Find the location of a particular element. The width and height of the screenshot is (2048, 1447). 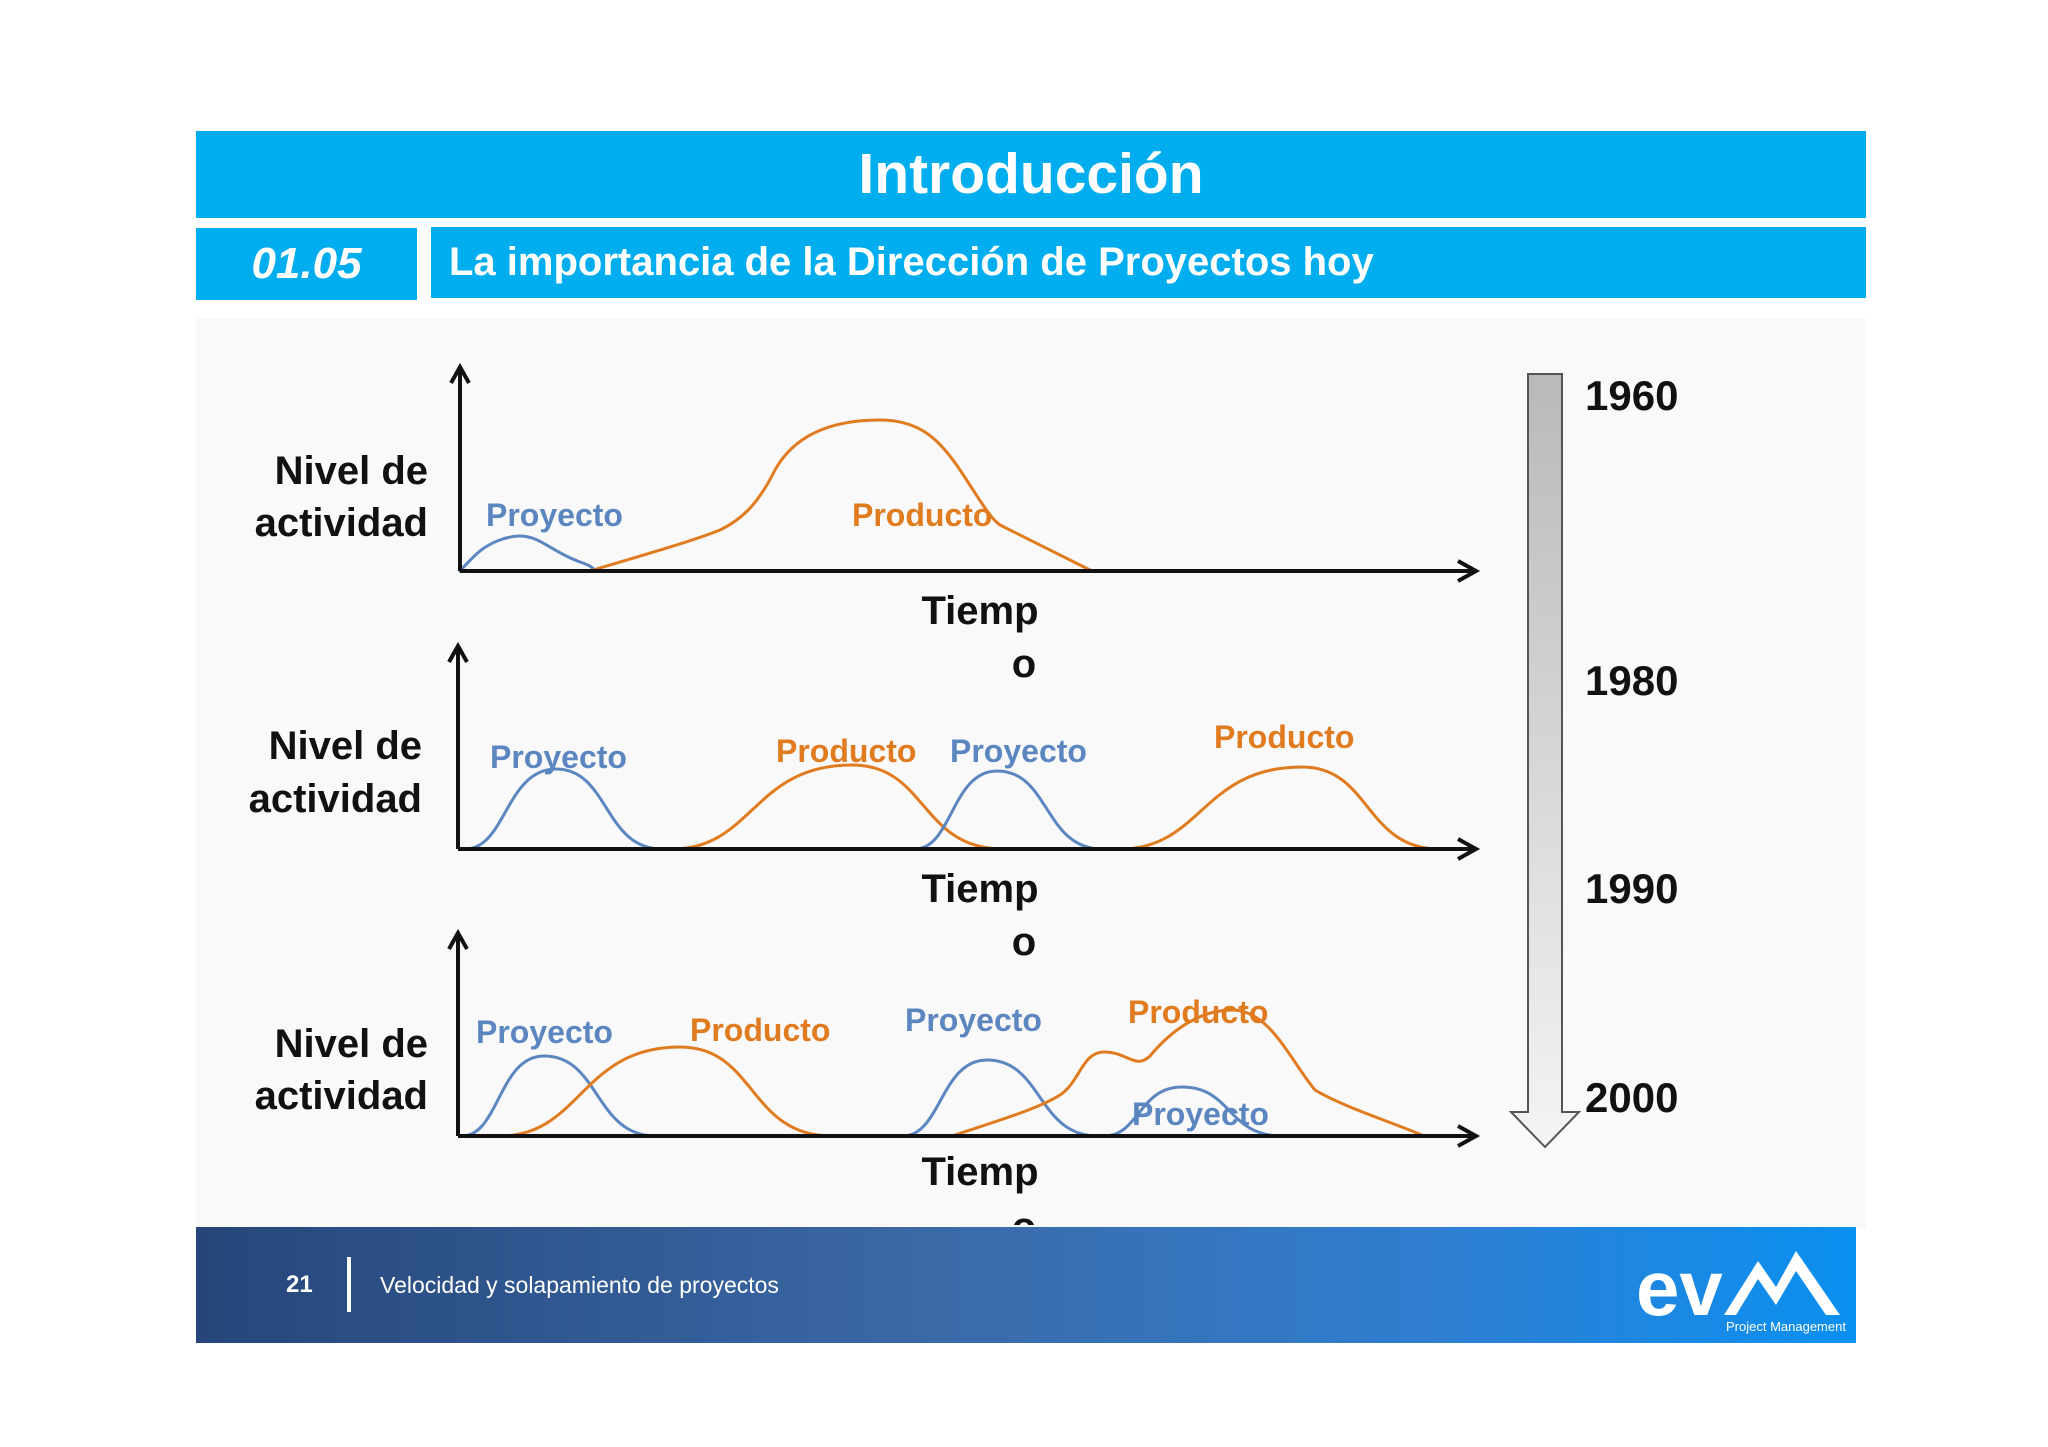

panel-3-label-proyecto-1: Proyecto is located at coordinates (544, 1032).